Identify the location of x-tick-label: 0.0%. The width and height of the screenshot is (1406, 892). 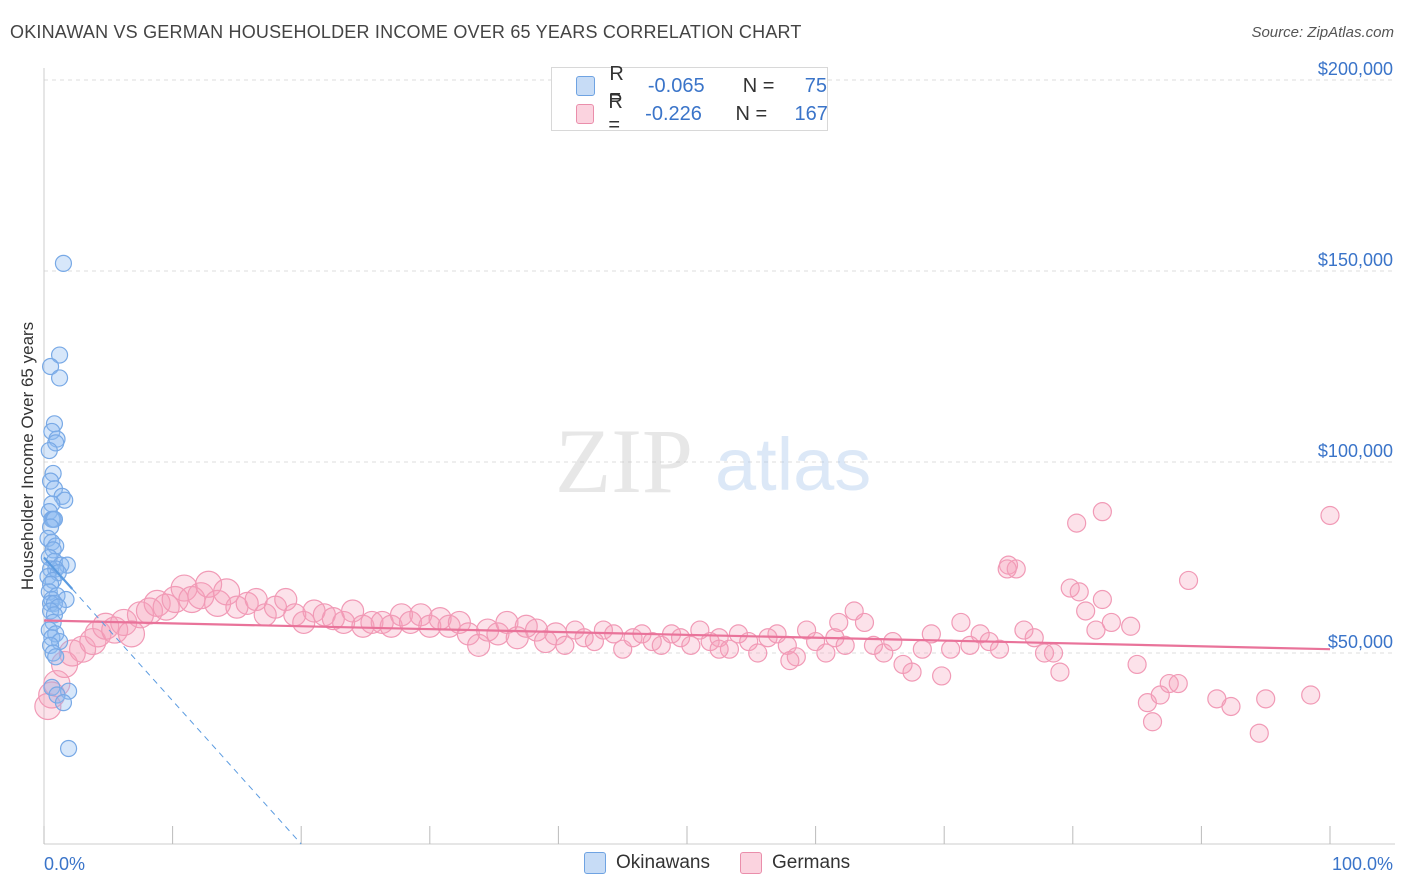
(64, 864).